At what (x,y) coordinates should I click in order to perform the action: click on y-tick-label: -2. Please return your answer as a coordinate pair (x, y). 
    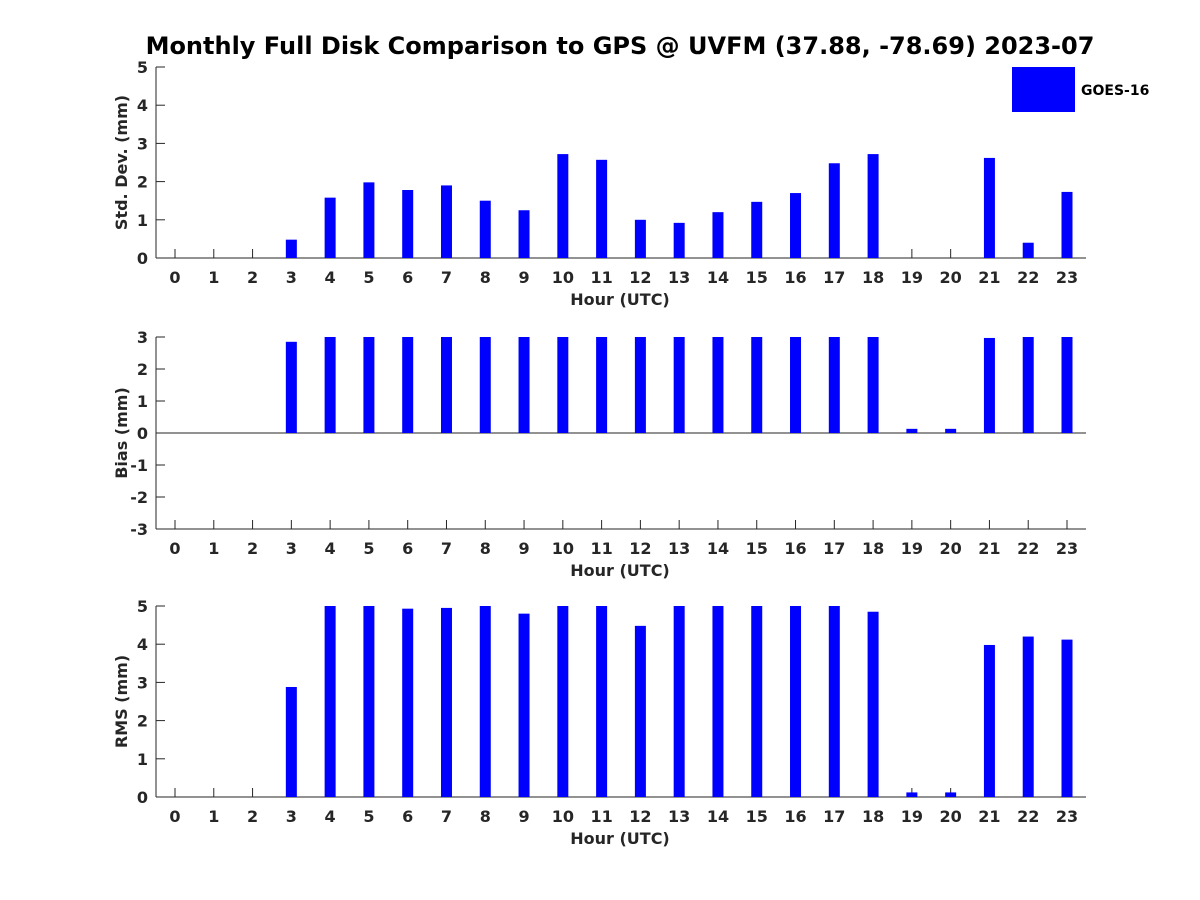
    Looking at the image, I should click on (139, 497).